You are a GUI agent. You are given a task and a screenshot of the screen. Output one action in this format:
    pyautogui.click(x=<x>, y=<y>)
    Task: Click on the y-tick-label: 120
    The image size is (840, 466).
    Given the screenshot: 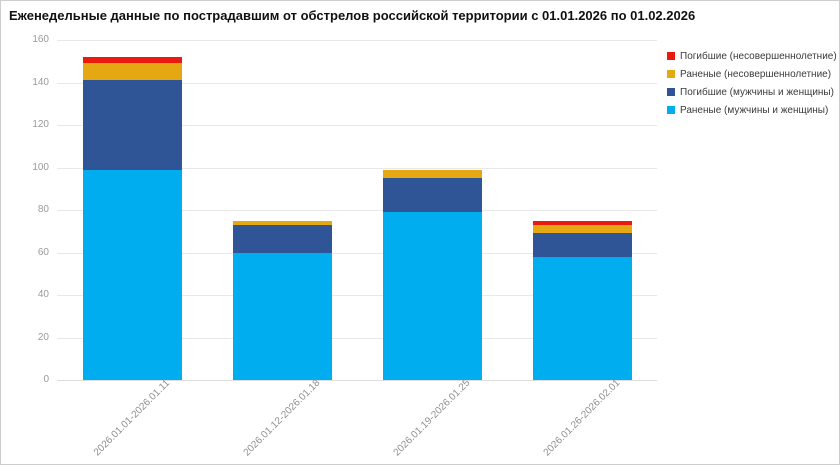 What is the action you would take?
    pyautogui.click(x=40, y=124)
    